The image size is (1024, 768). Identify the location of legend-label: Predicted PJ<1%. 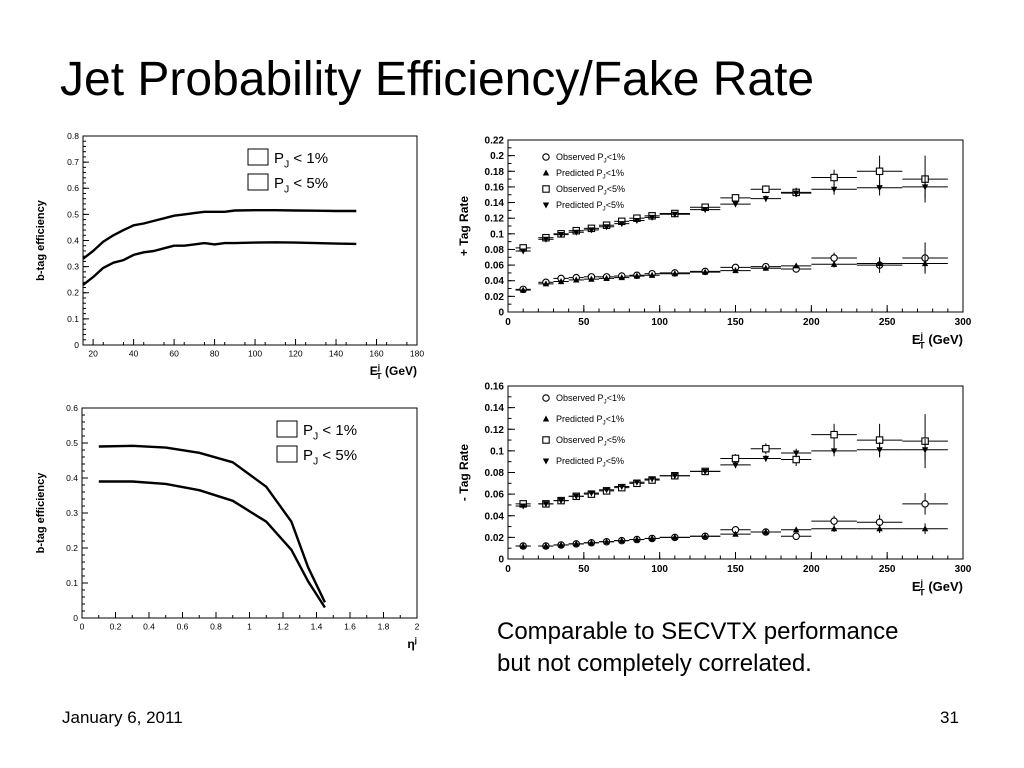
(590, 174).